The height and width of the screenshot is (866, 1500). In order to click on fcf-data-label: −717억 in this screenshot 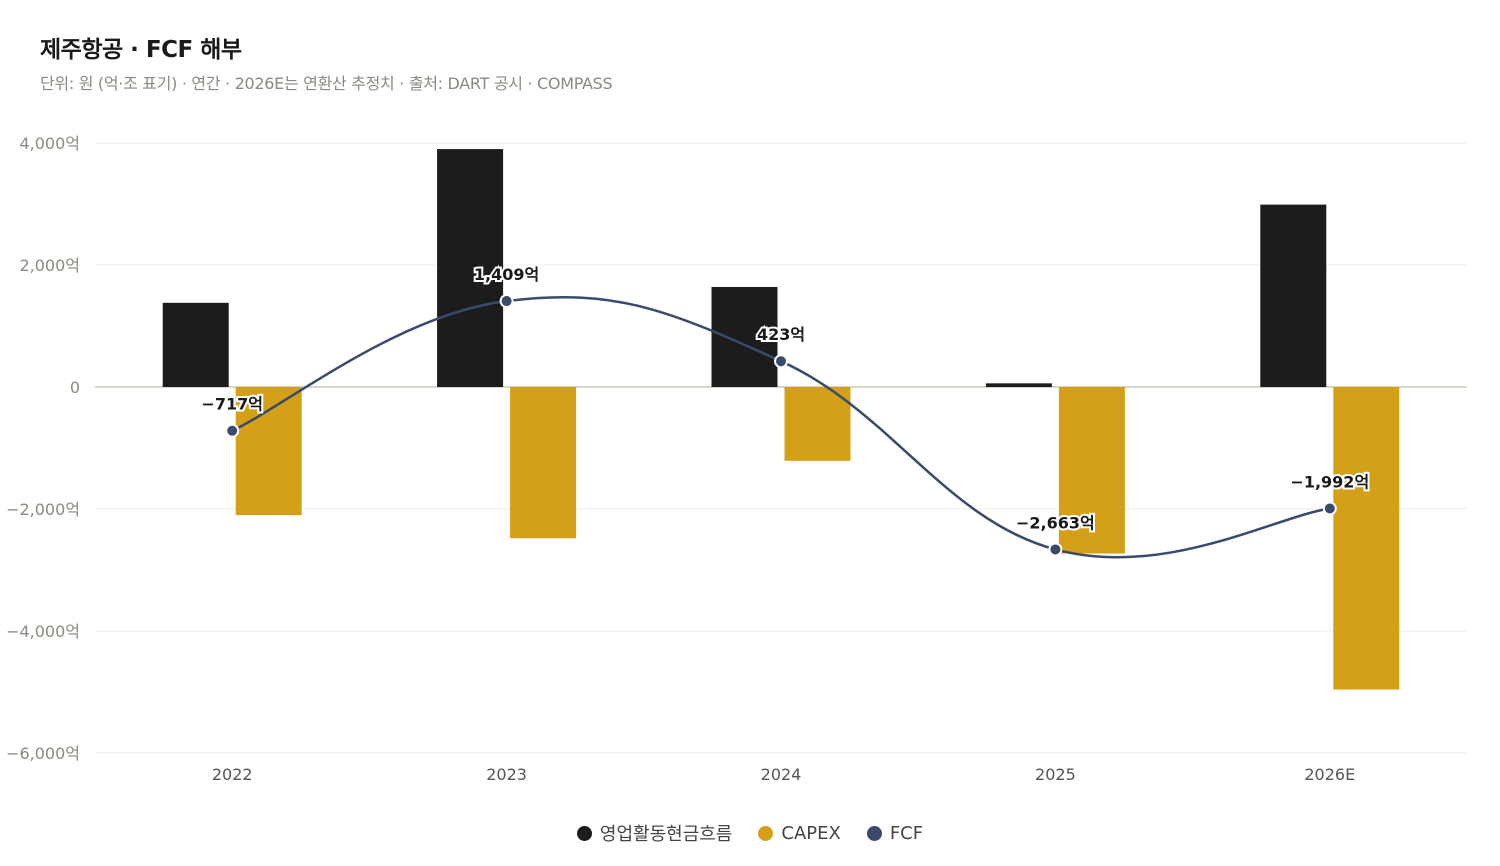, I will do `click(232, 404)`.